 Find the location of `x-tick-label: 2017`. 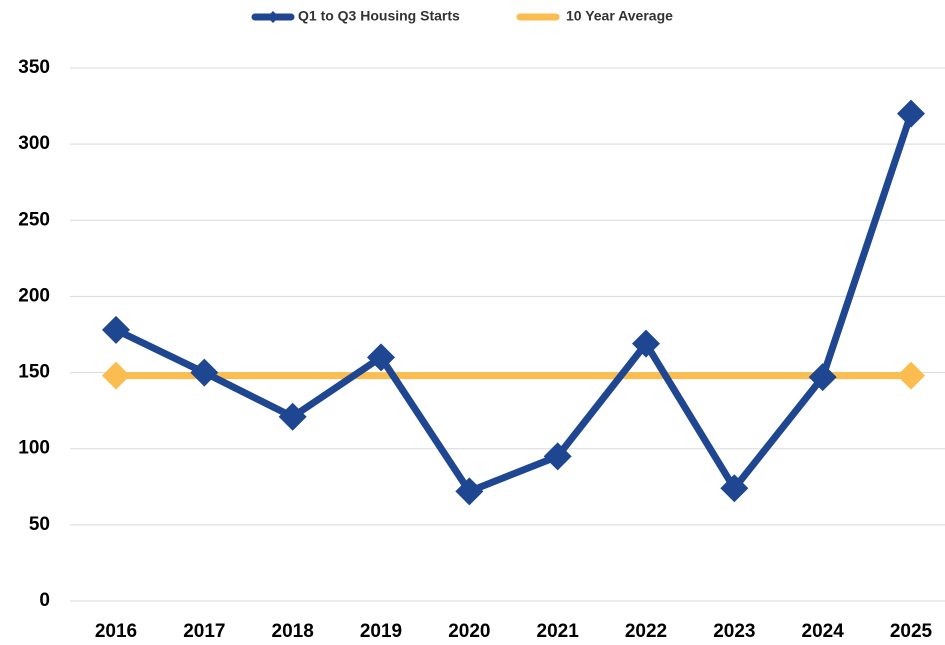

x-tick-label: 2017 is located at coordinates (204, 631).